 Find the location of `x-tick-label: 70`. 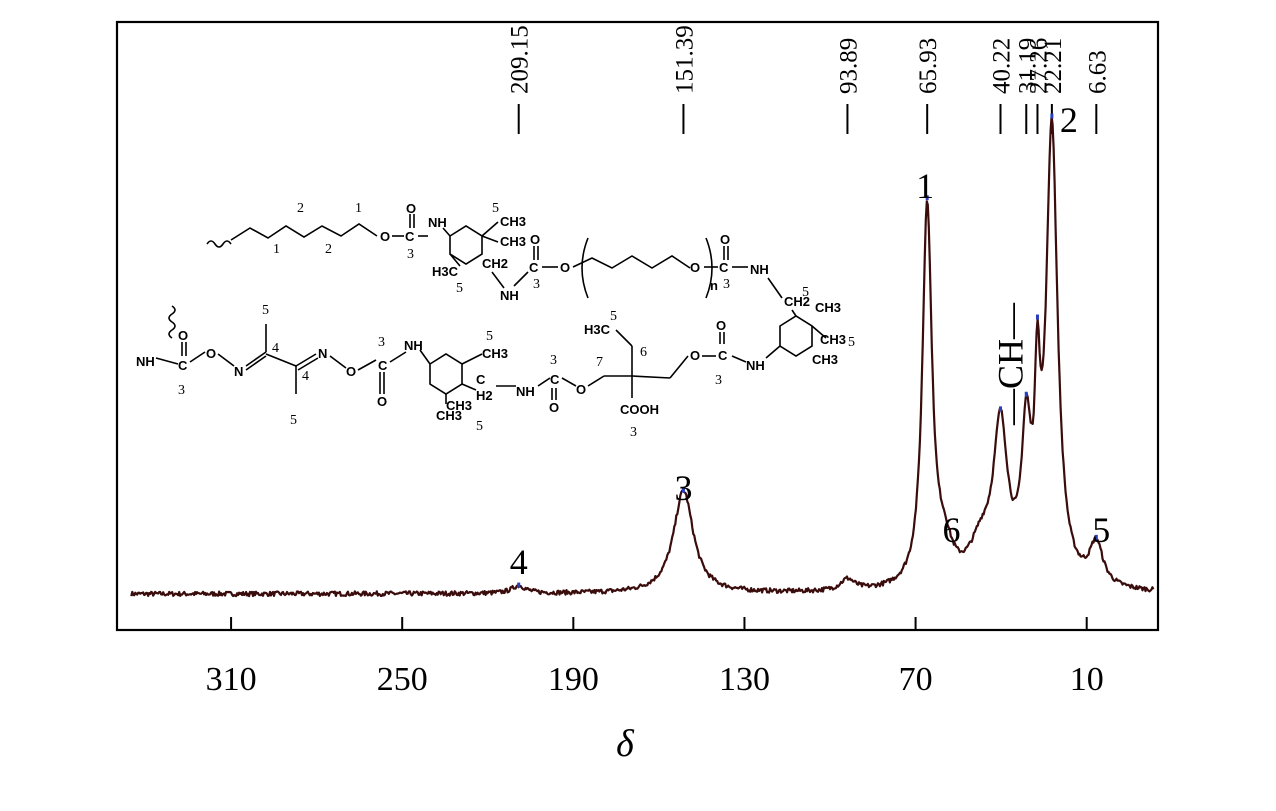

x-tick-label: 70 is located at coordinates (916, 679).